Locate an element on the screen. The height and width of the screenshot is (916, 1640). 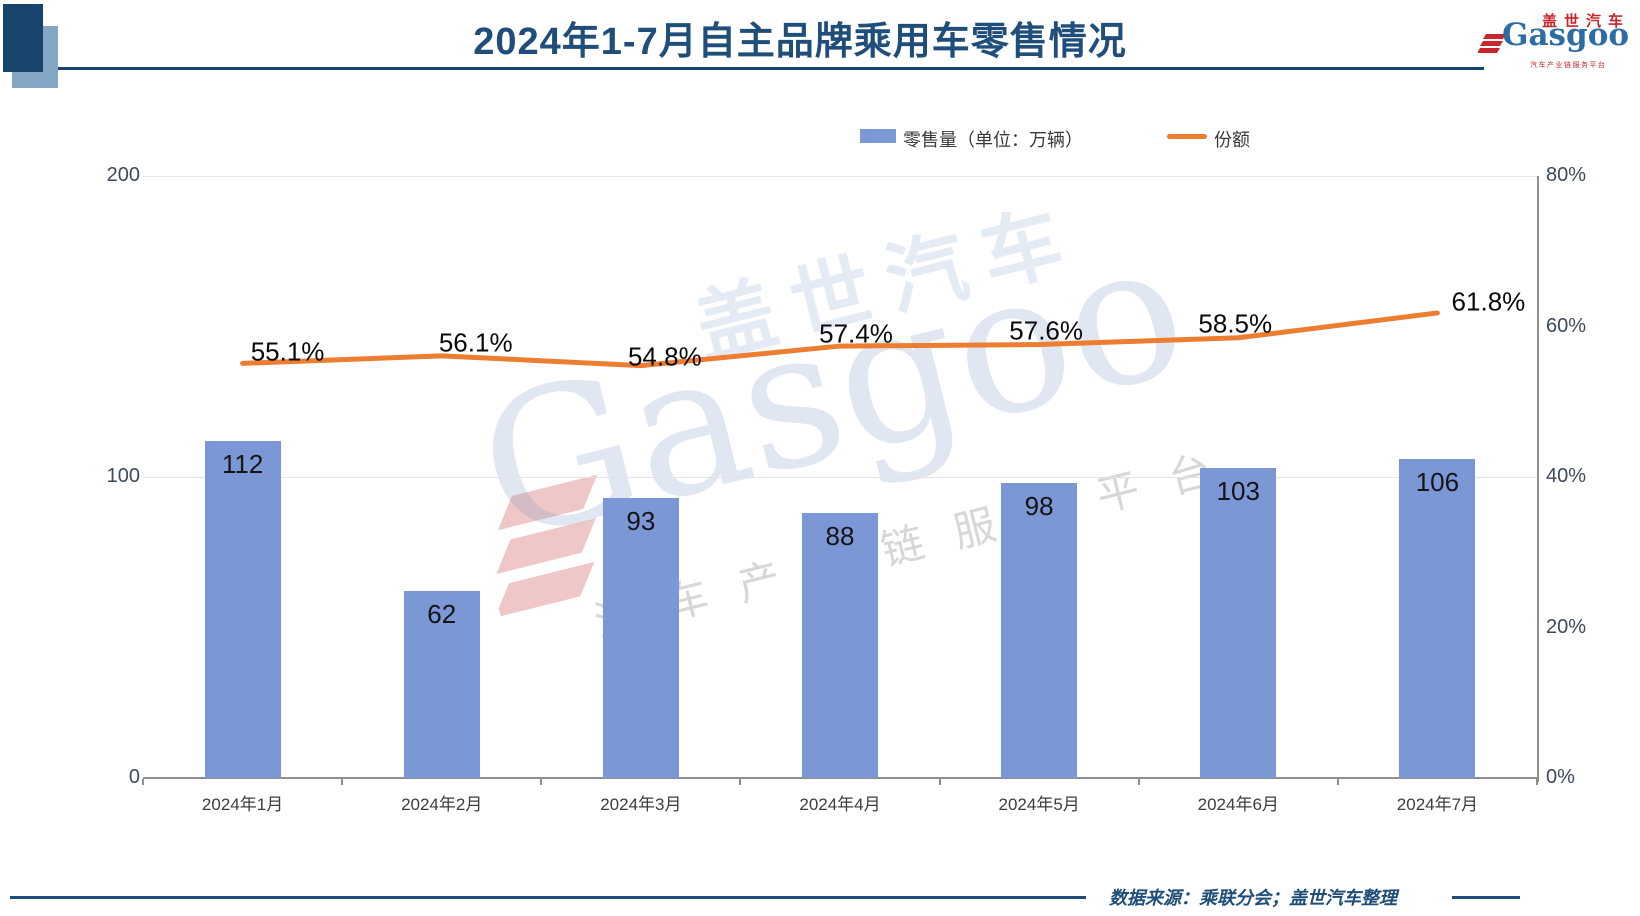
bar-value-label: 103 is located at coordinates (1238, 490).